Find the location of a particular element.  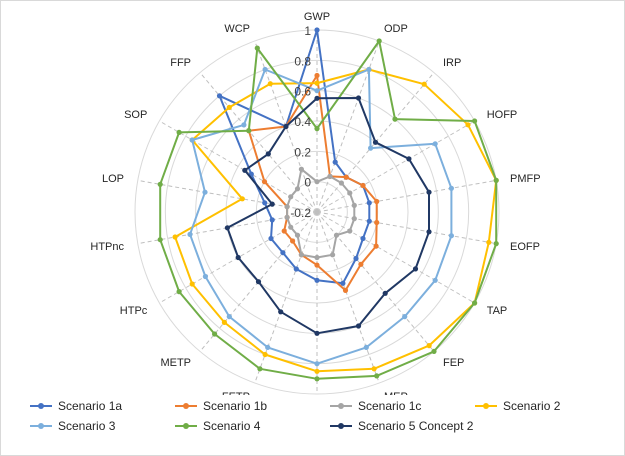

radial-tick-label: 0.4 is located at coordinates (302, 122).